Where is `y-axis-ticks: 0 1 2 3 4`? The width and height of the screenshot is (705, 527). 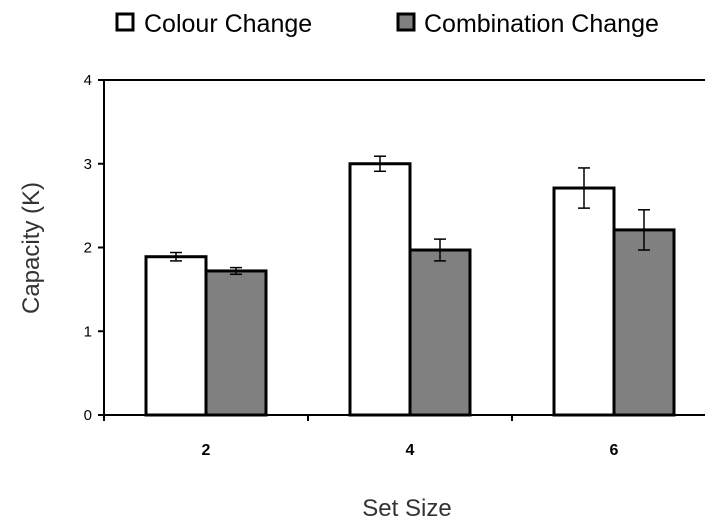
y-axis-ticks: 0 1 2 3 4 is located at coordinates (94, 248).